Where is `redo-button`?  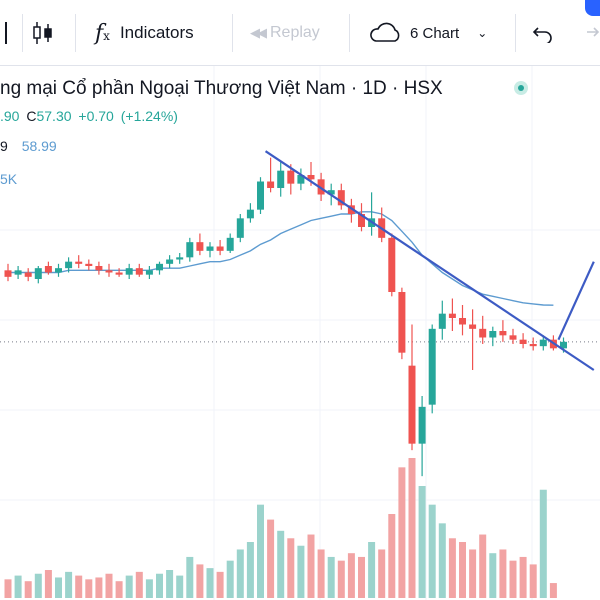 redo-button is located at coordinates (591, 33).